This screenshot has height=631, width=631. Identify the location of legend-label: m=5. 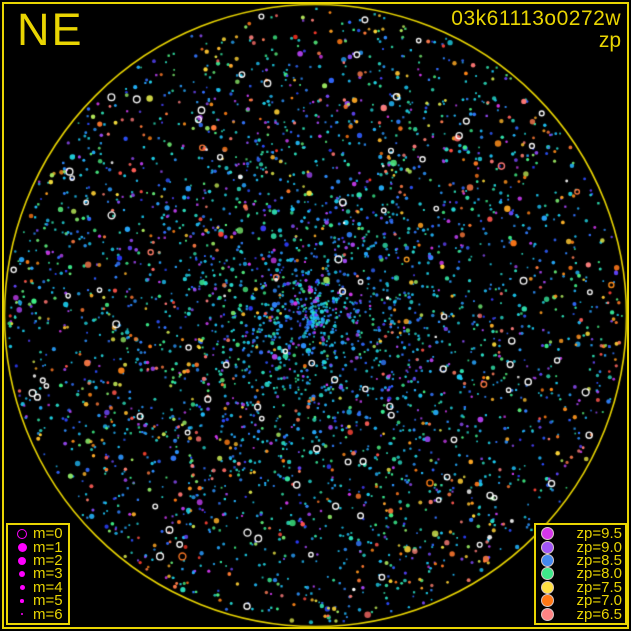
(48, 601).